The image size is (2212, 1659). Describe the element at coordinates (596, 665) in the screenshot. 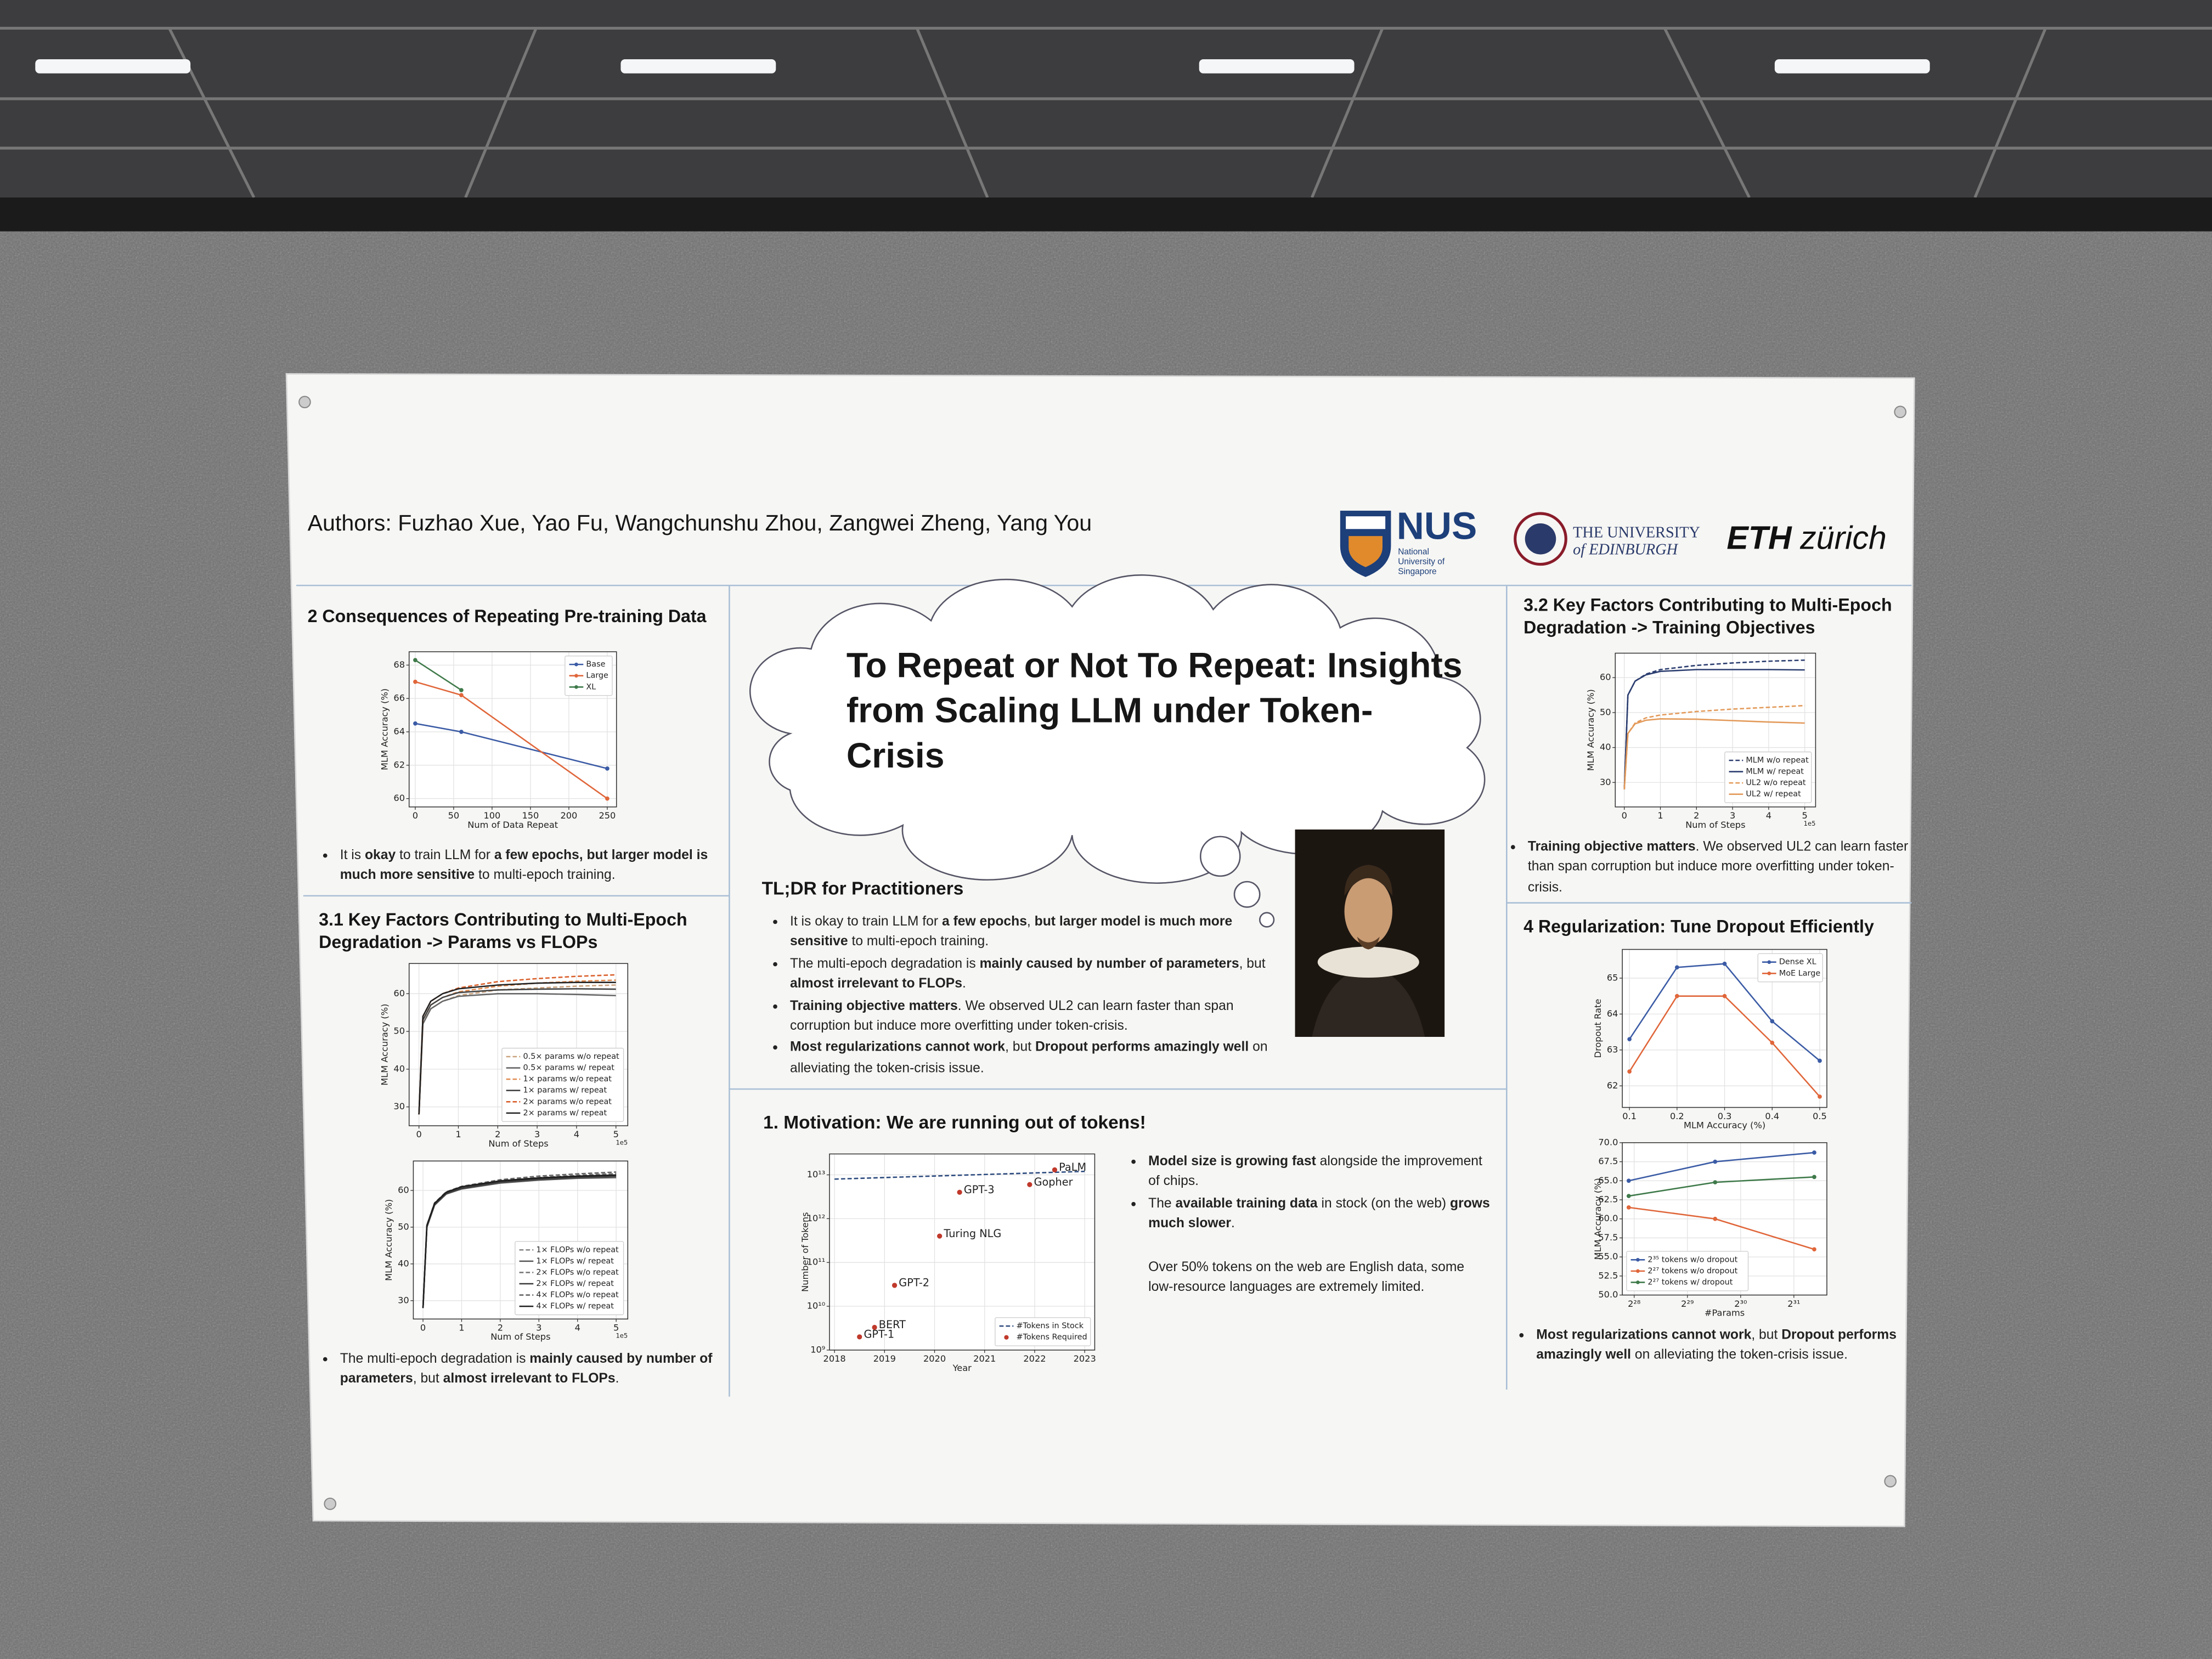

I see `legend-label: Base` at that location.